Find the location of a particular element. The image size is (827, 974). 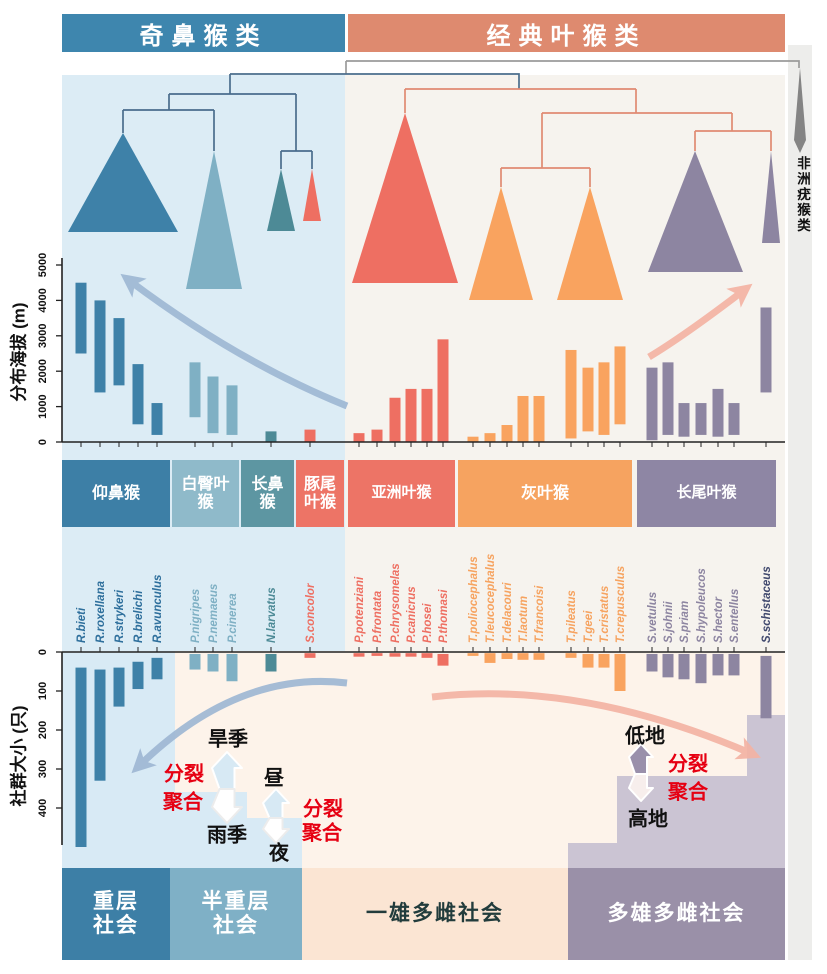

clade-semnopithecus is located at coordinates (695, 211).